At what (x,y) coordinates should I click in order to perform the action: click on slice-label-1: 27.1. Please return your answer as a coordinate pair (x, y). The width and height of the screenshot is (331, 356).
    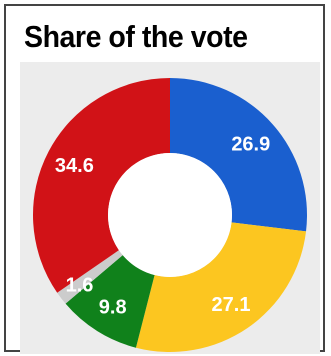
    Looking at the image, I should click on (231, 305).